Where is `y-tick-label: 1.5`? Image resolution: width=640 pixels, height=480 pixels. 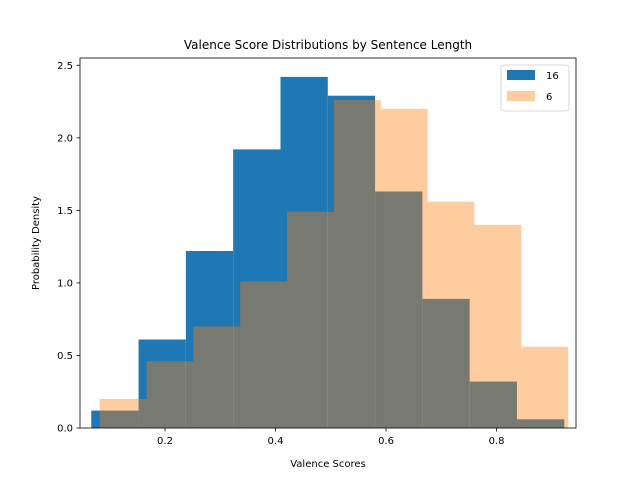 y-tick-label: 1.5 is located at coordinates (65, 211).